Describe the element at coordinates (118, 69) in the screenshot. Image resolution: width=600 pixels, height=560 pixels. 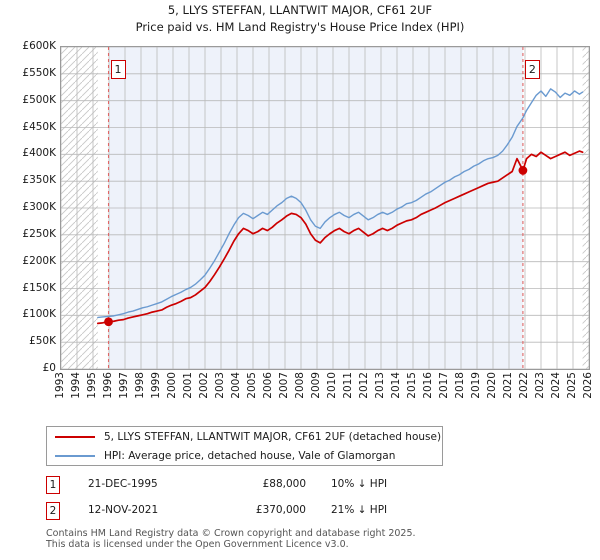
I see `chart-marker-badge-1: 1` at that location.